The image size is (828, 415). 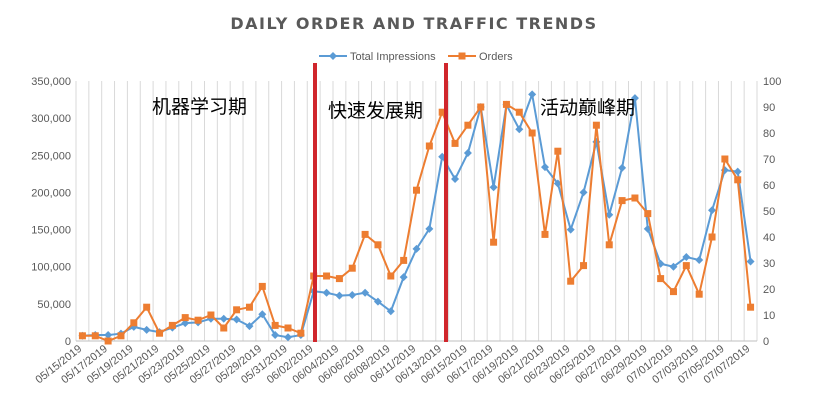 I want to click on y-right-tick-label: 10, so click(x=769, y=316).